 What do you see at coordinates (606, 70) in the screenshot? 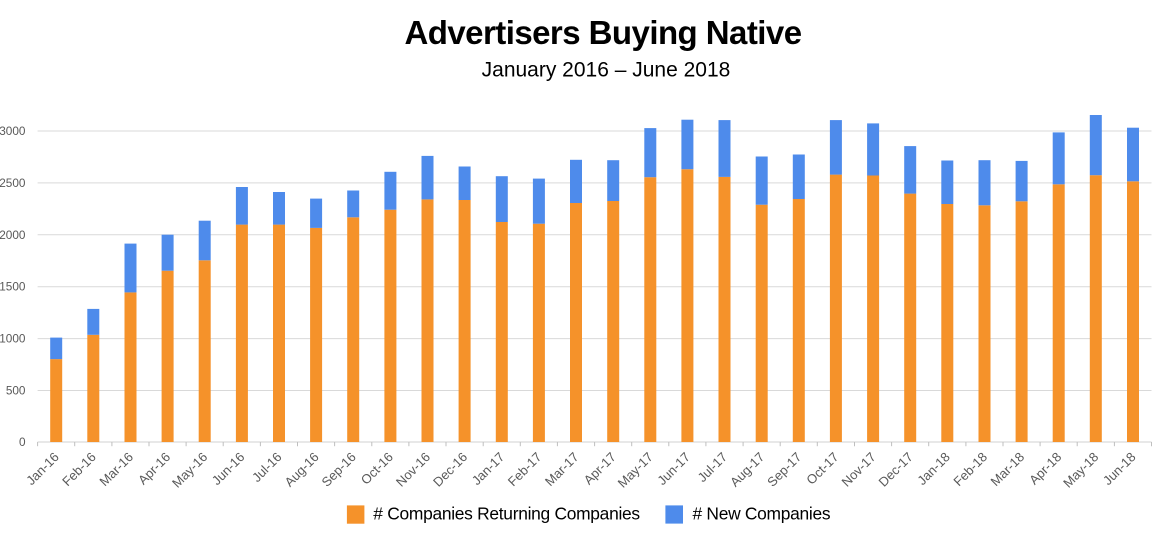
I see `svg-text: January 2016 – June 2018` at bounding box center [606, 70].